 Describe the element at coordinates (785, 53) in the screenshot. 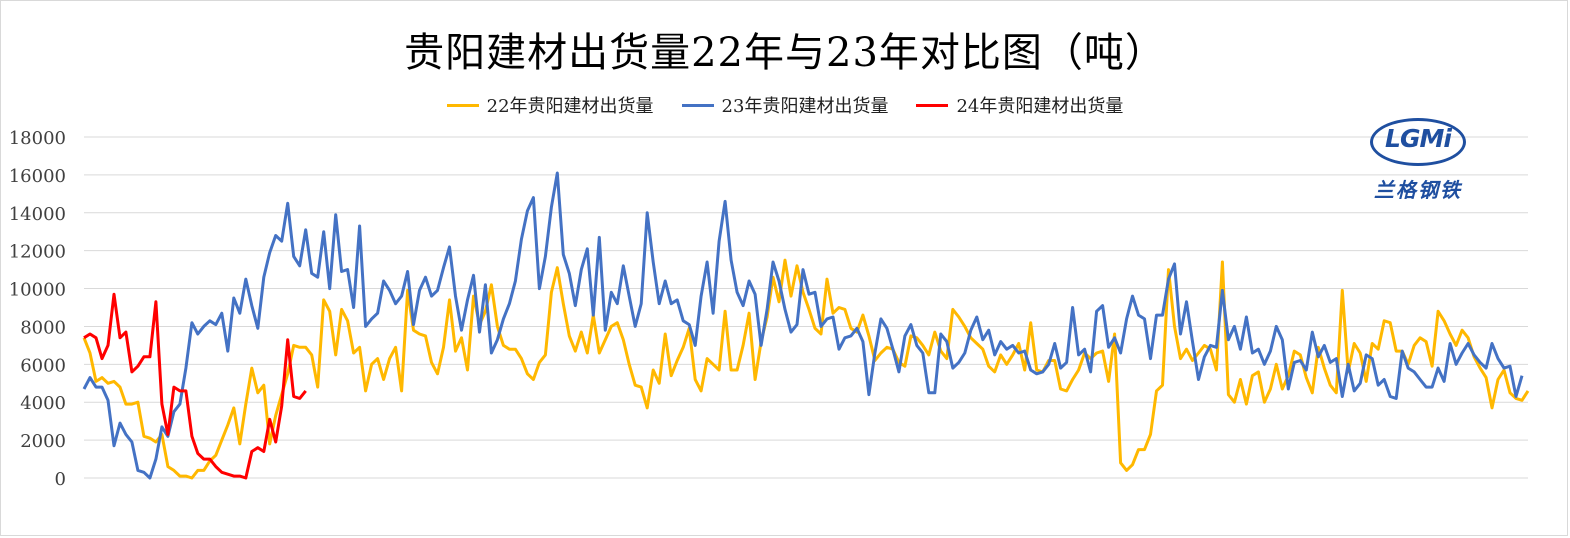

I see `chart-title: 贵阳建材出货量22年与23年对比图（吨）` at that location.